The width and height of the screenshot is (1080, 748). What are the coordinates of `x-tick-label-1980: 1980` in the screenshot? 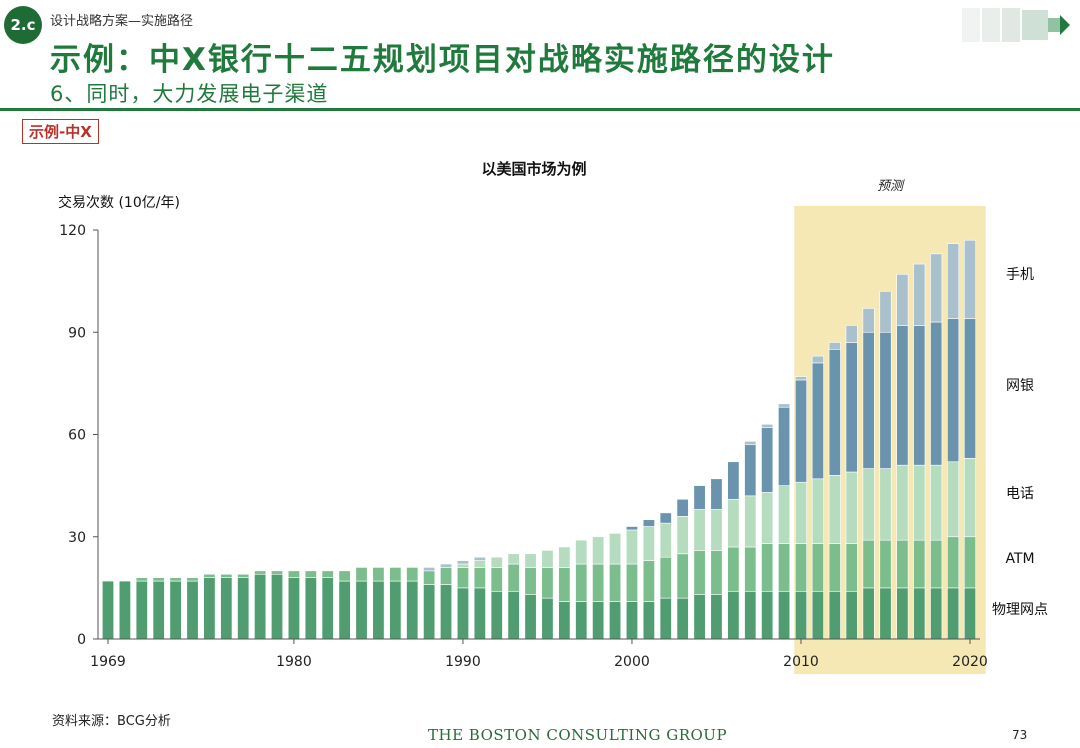 It's located at (294, 662).